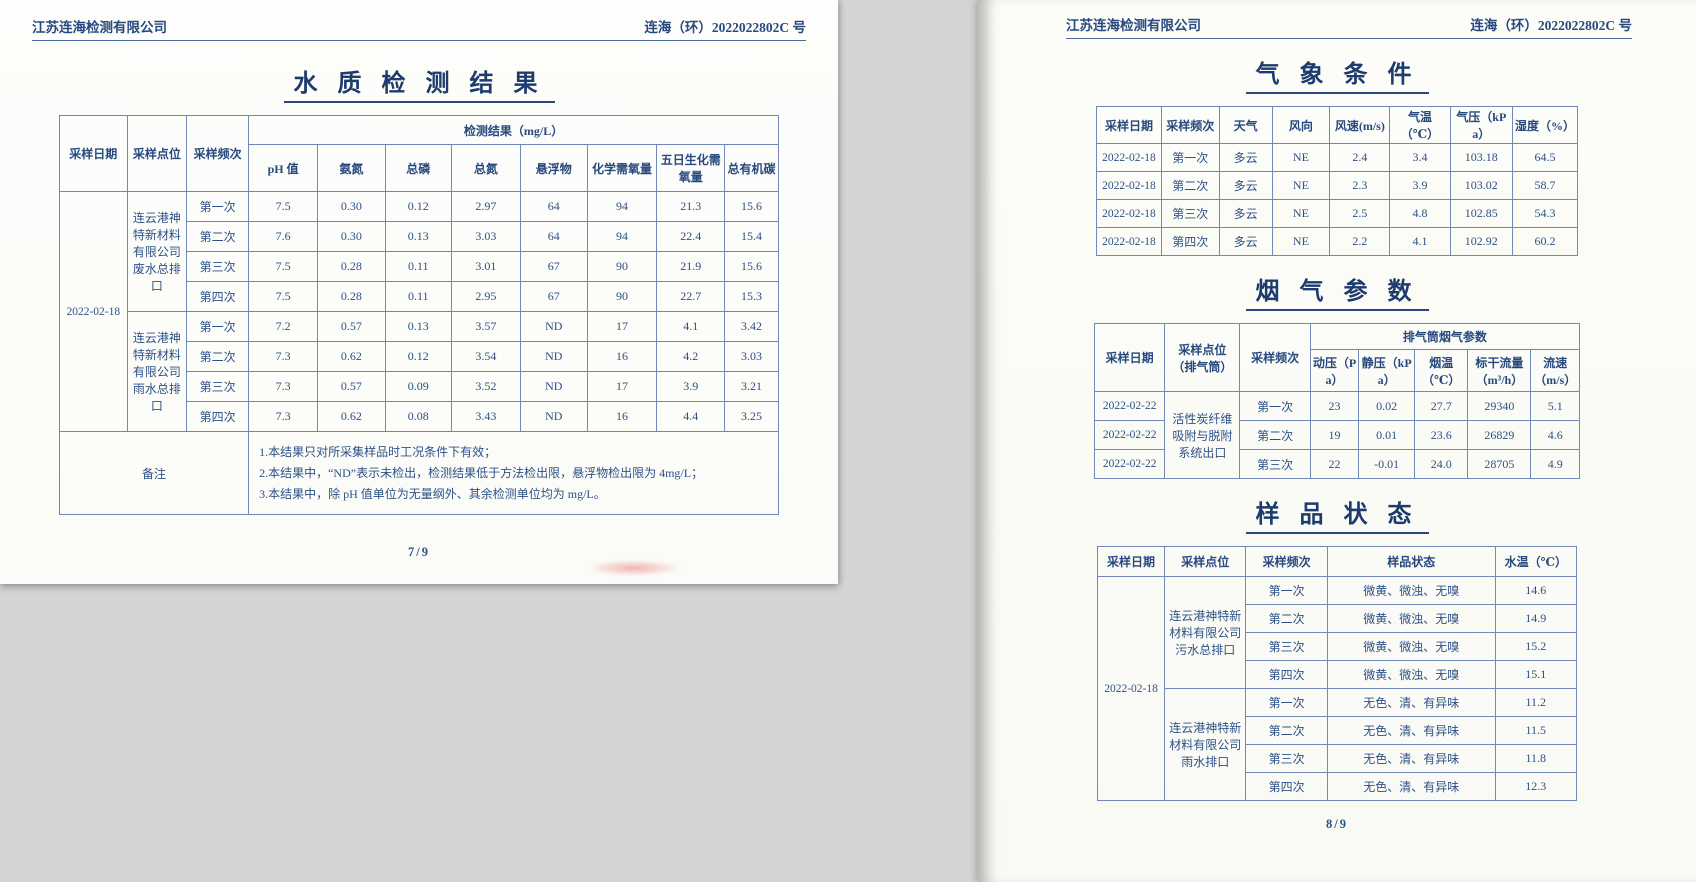  What do you see at coordinates (418, 356) in the screenshot?
I see `value-cell: 0.12` at bounding box center [418, 356].